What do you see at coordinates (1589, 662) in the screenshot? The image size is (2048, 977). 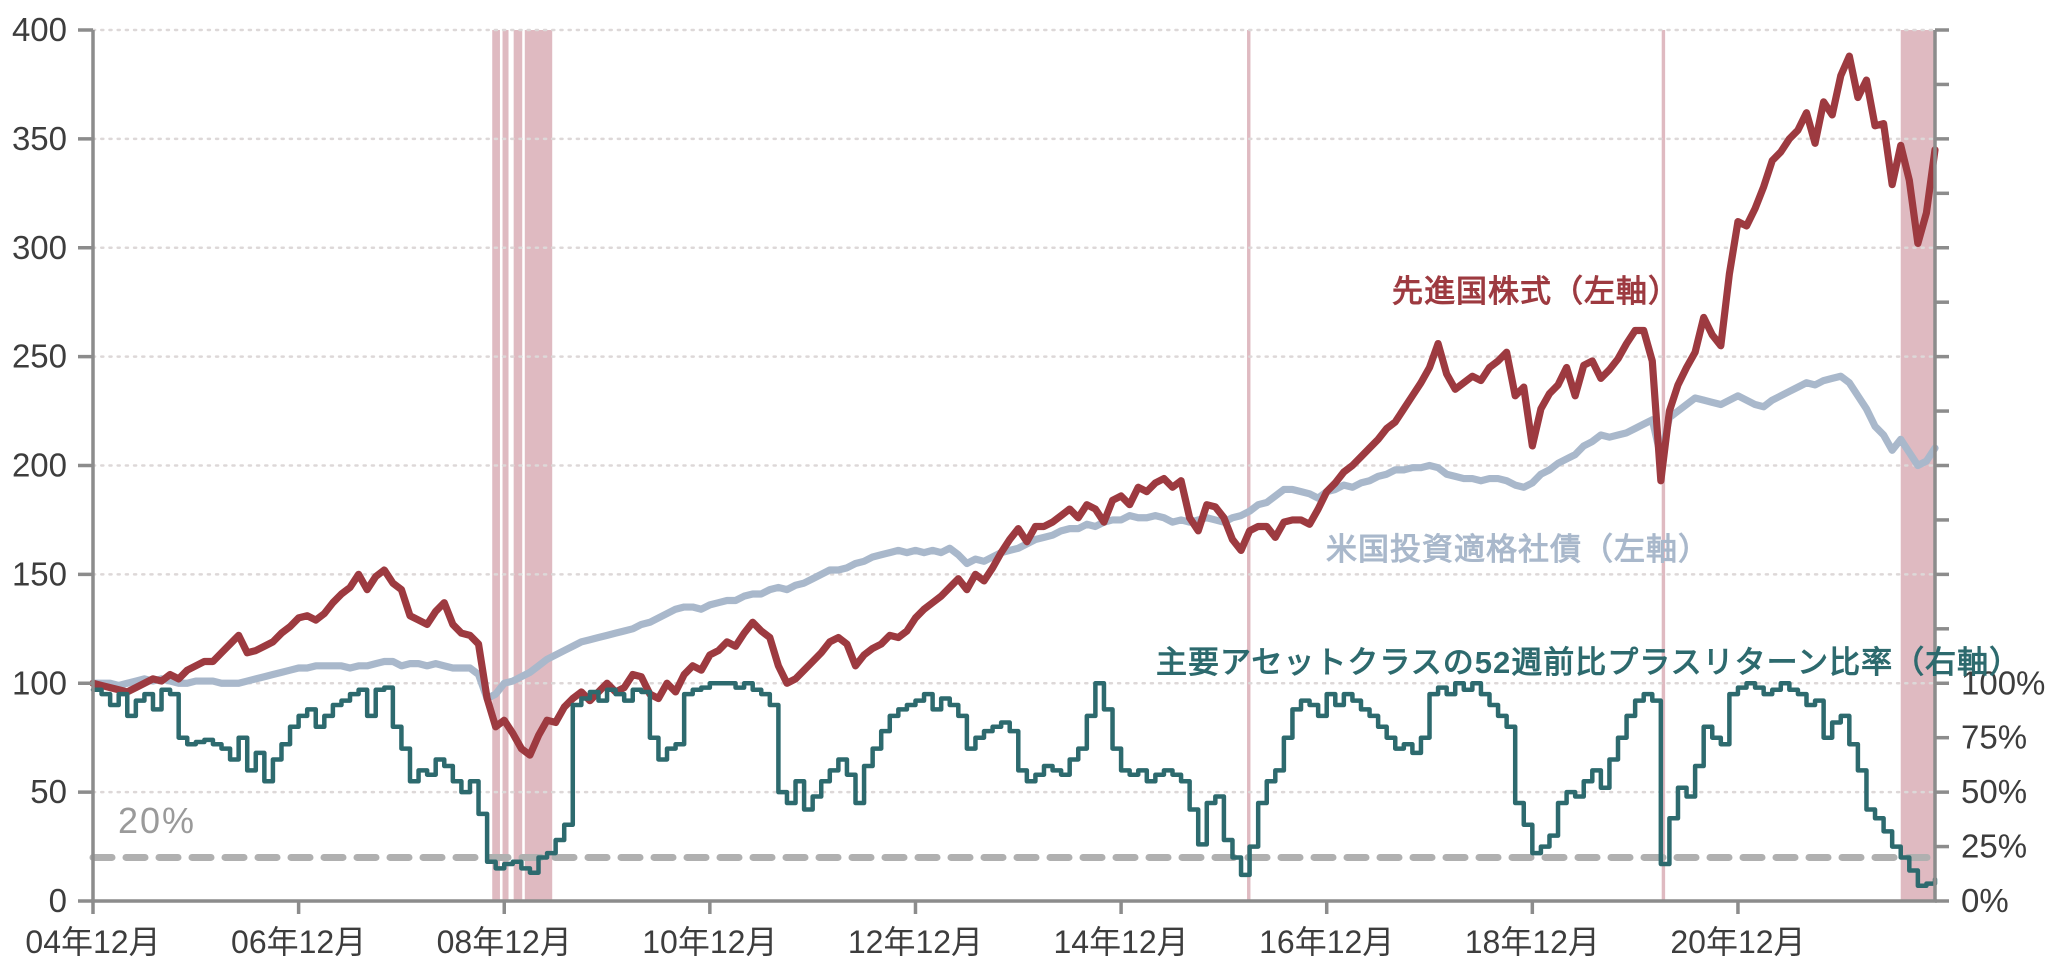 I see `legend-positive-return-ratio-label: 主要アセットクラスの52週前比プラスリターン比率（右軸）` at bounding box center [1589, 662].